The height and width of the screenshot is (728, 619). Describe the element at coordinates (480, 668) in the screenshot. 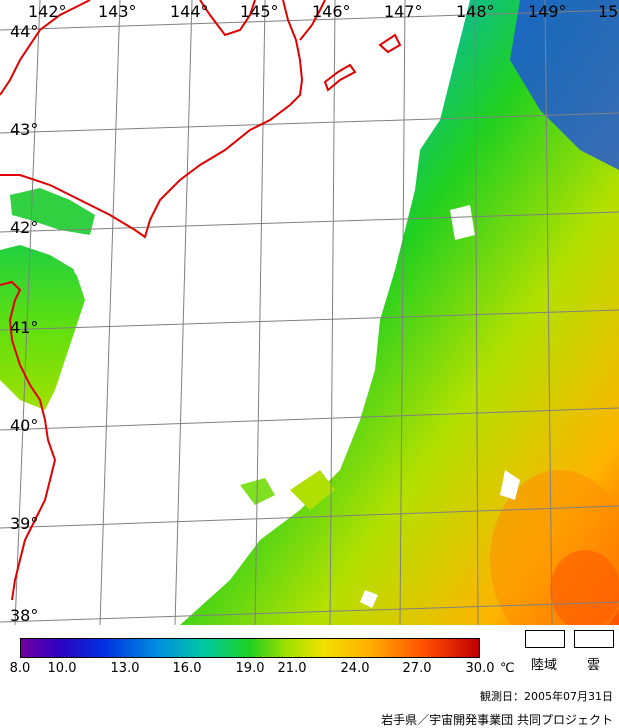

I see `colorbar-tick: 30.0` at that location.